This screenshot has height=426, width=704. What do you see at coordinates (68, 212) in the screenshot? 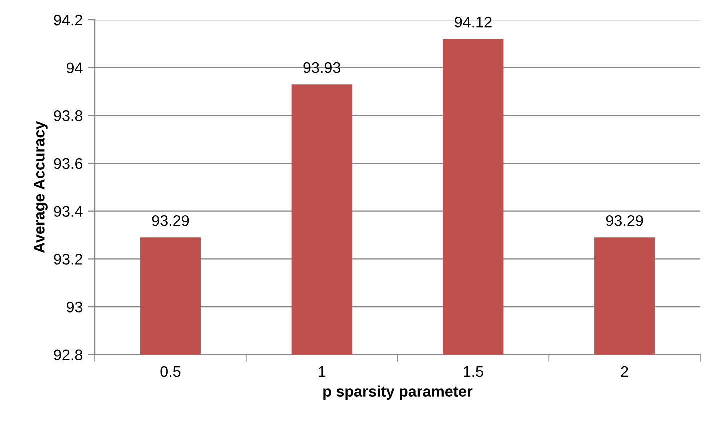
I see `y-tick-label: 93.4` at bounding box center [68, 212].